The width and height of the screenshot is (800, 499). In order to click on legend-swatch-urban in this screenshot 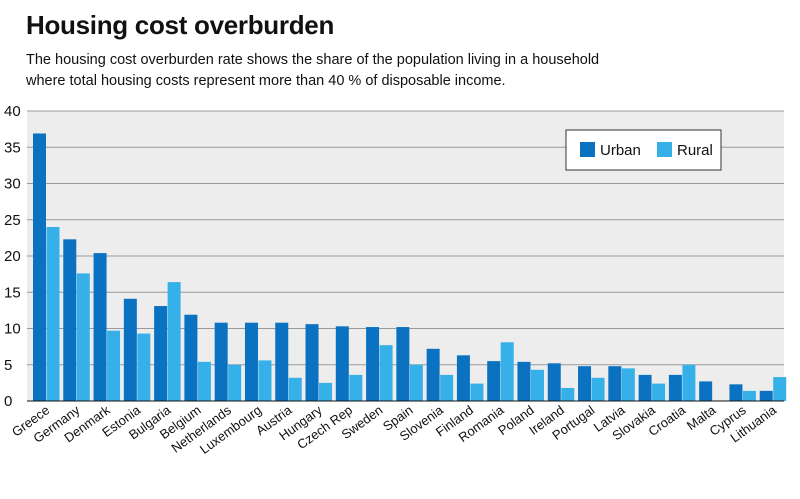, I will do `click(587, 149)`.